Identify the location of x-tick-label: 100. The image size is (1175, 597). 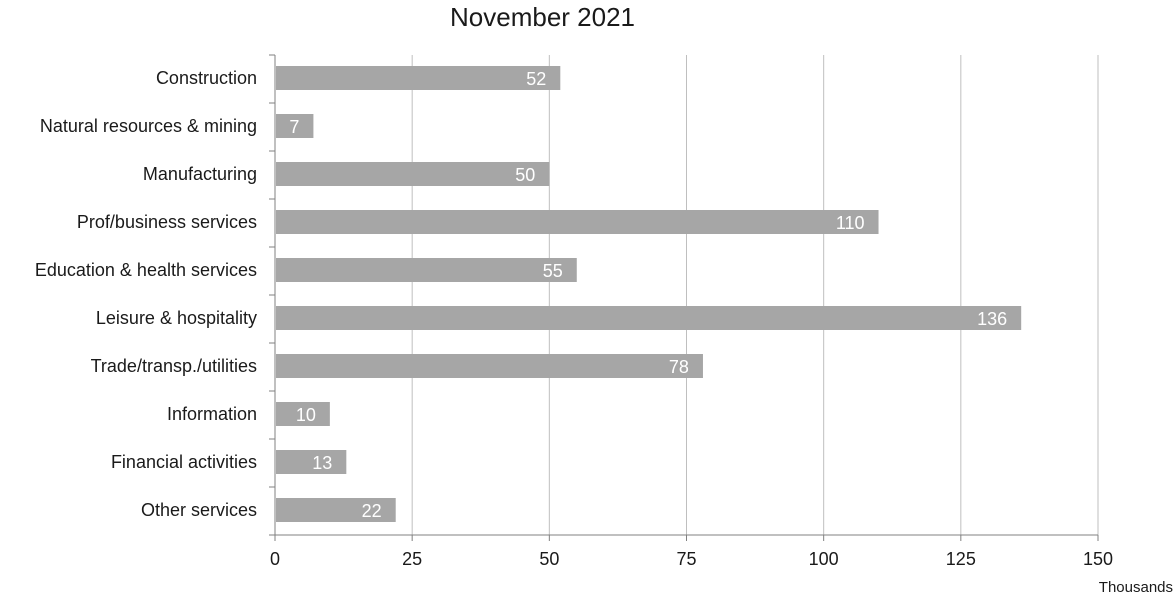
(824, 559).